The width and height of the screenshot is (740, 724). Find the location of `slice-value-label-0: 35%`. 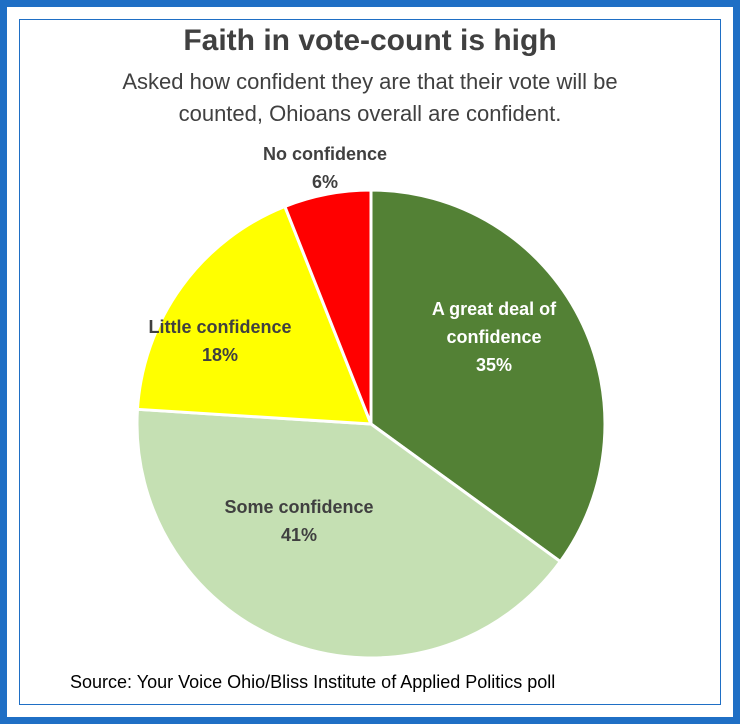

slice-value-label-0: 35% is located at coordinates (494, 365).